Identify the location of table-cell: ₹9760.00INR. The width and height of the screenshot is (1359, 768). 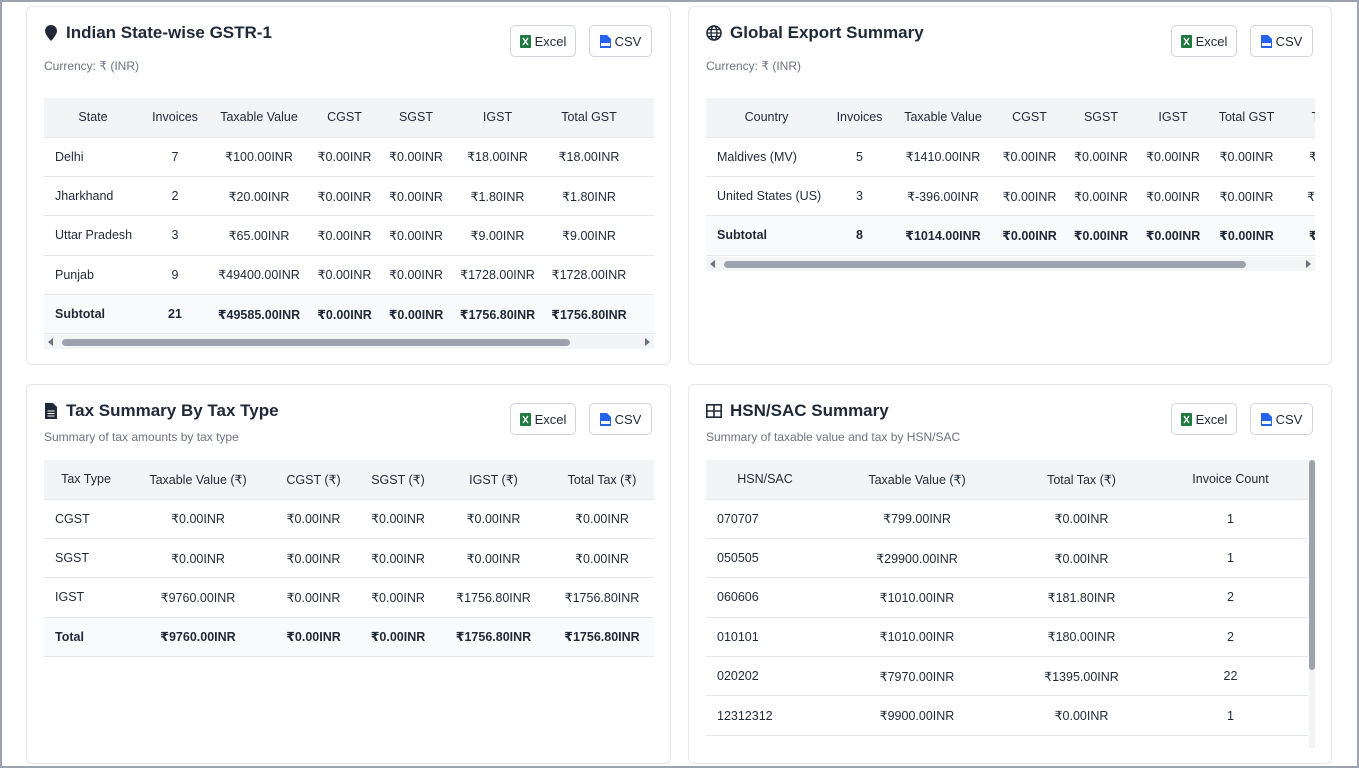
(198, 597).